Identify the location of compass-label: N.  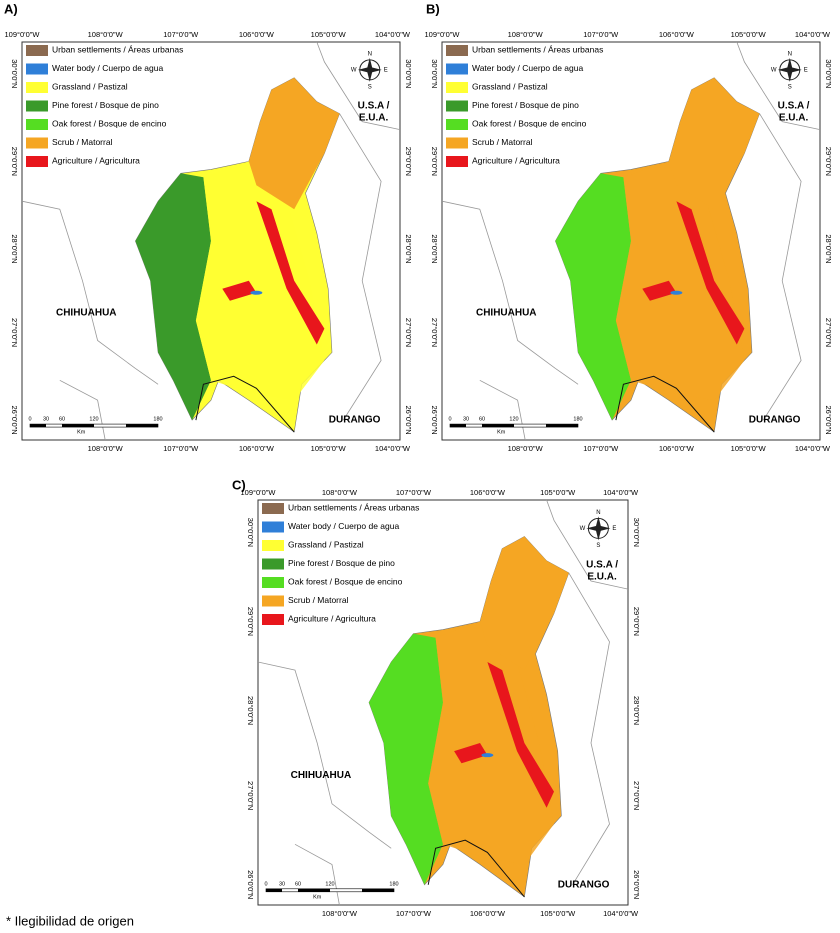
(790, 54).